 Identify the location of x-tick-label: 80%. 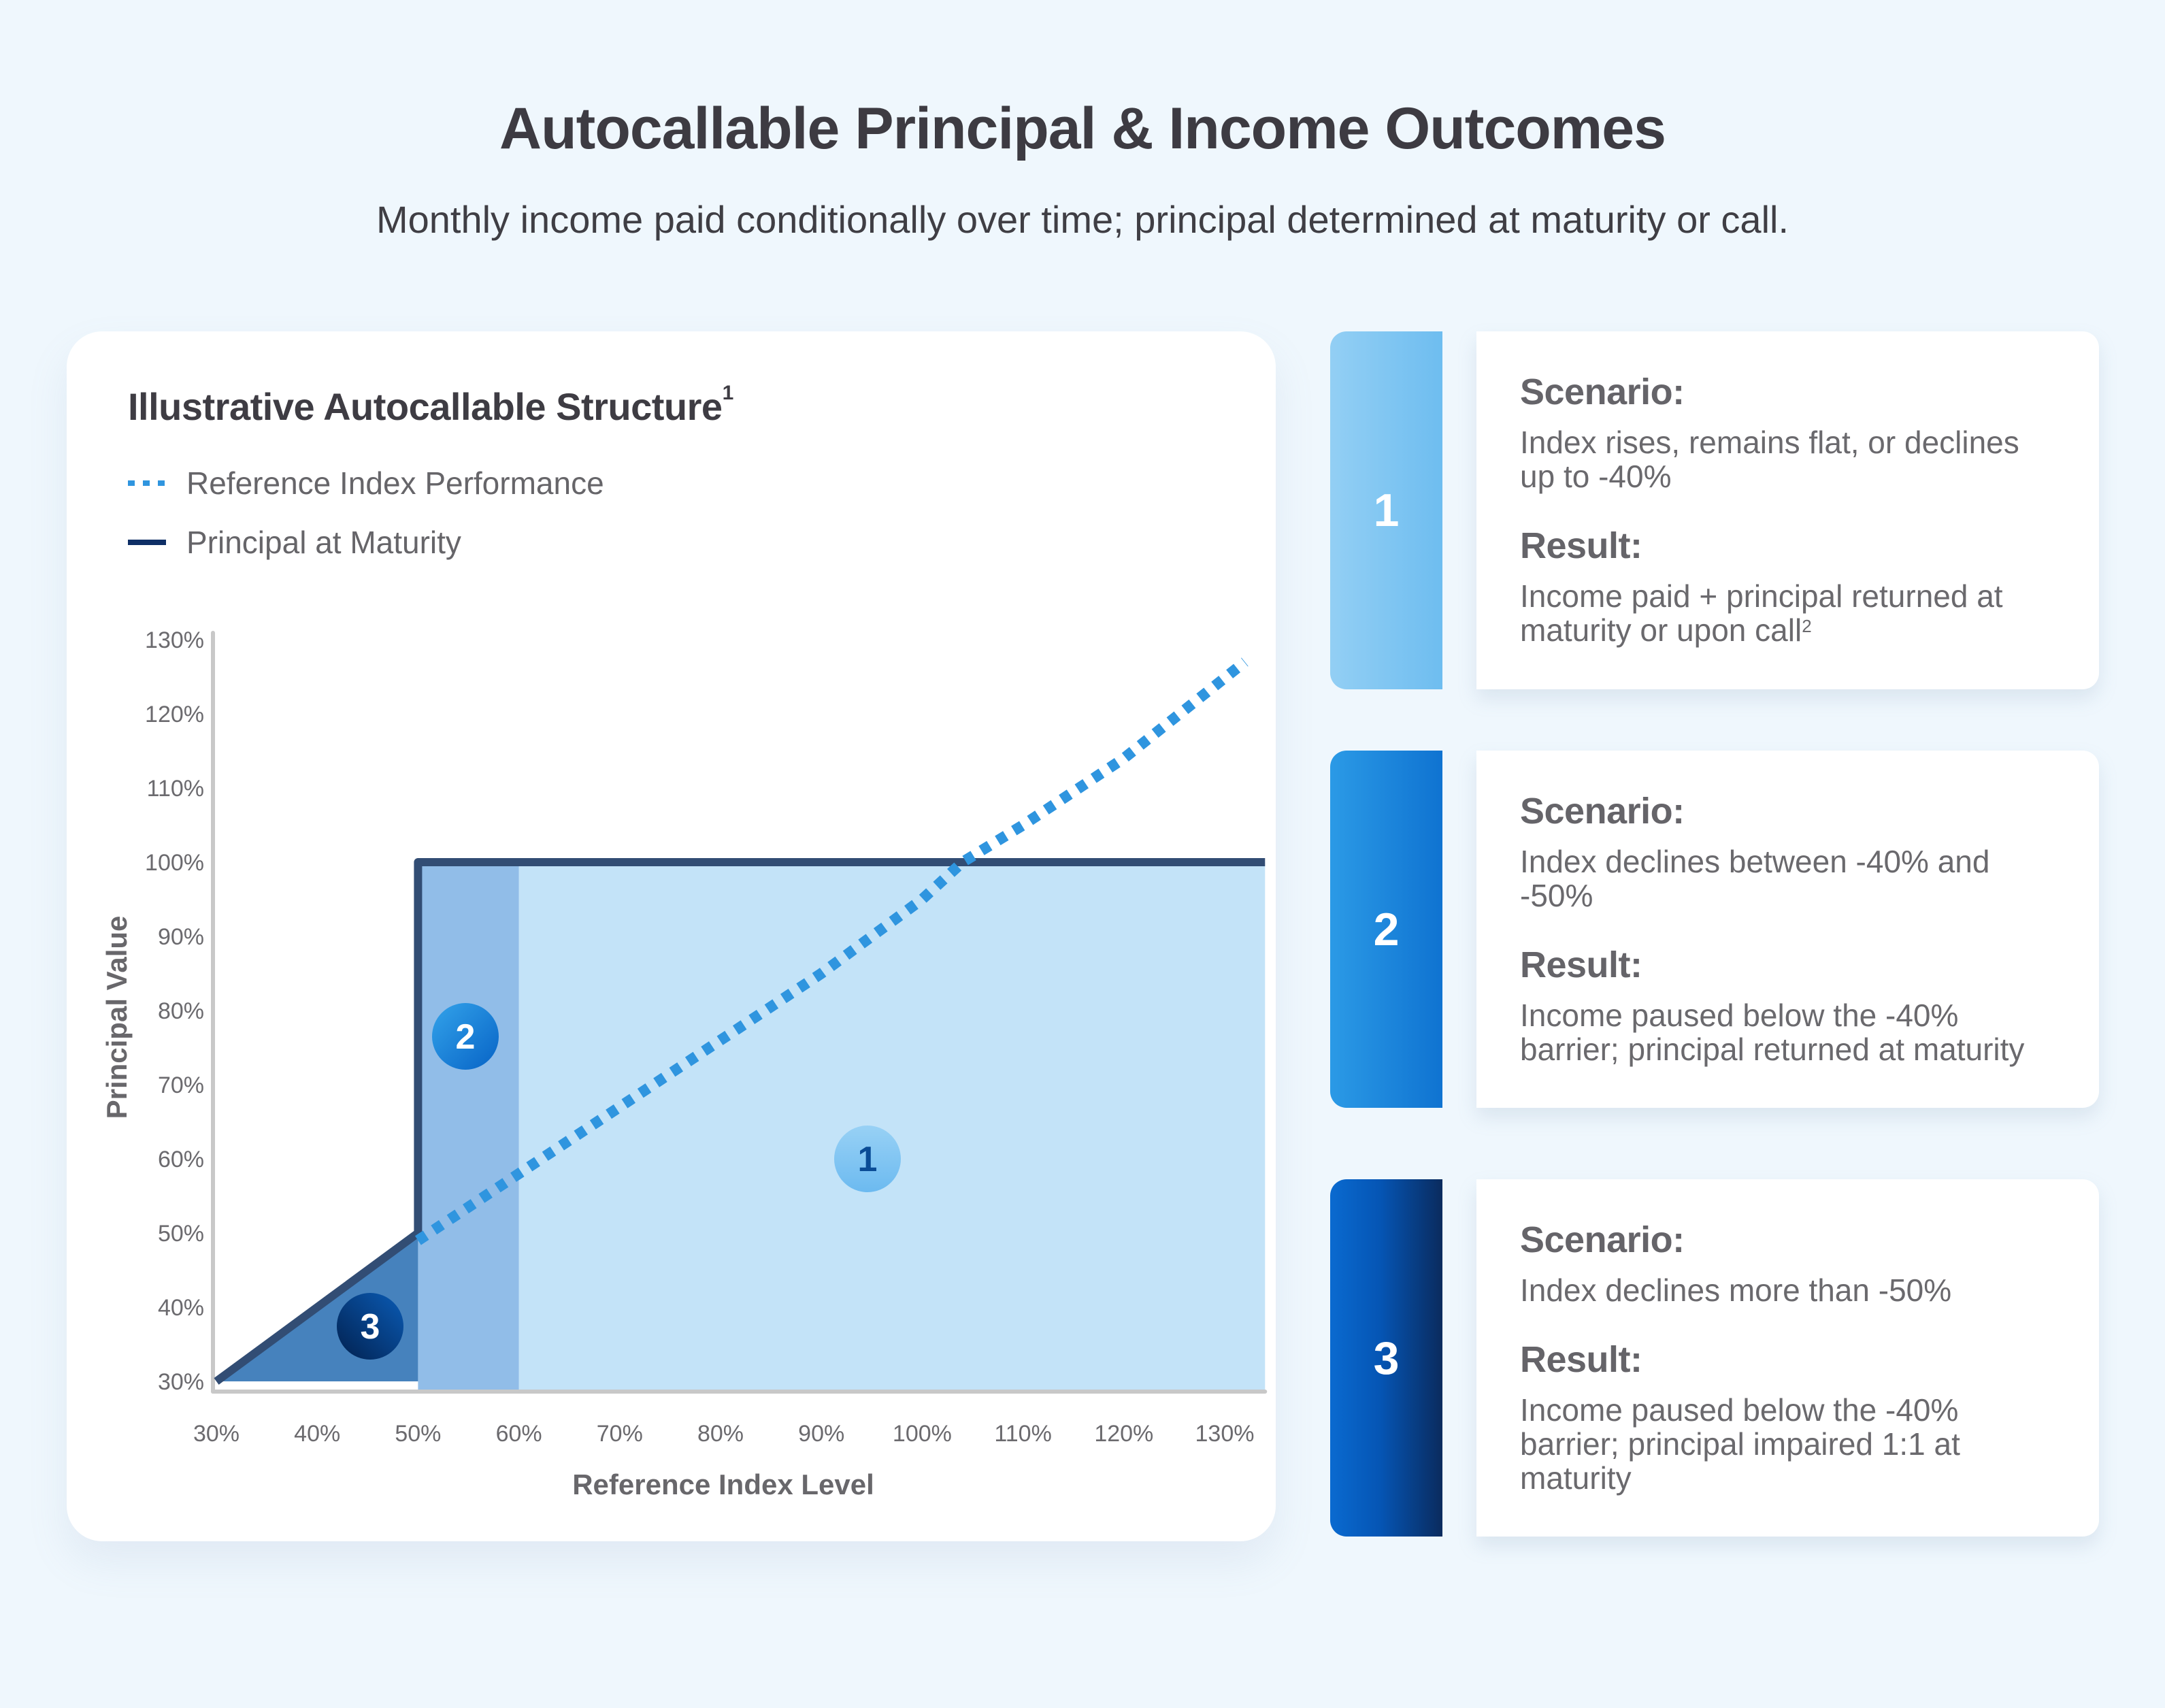
(720, 1434).